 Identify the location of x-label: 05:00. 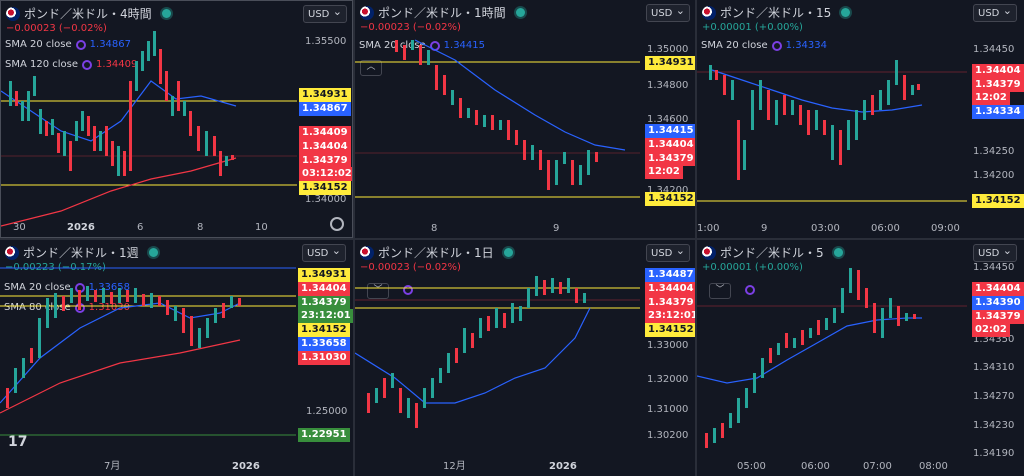
(751, 466).